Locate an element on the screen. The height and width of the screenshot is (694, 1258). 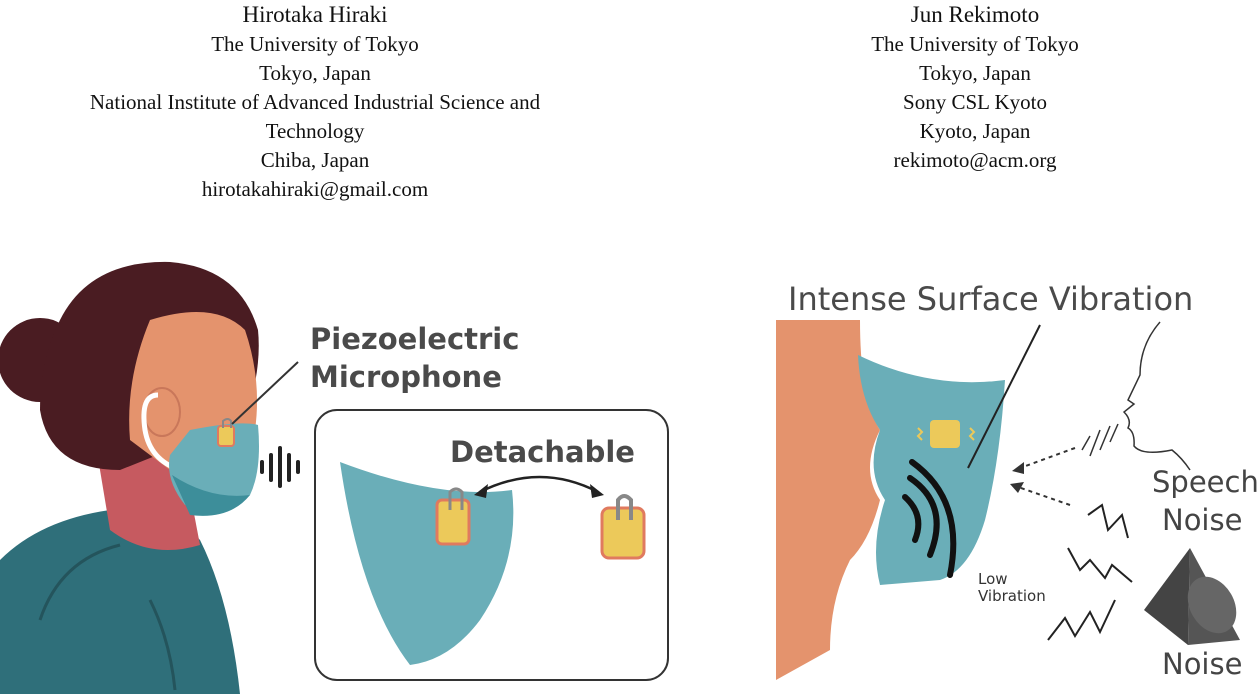
sensor-side-icon is located at coordinates (945, 434).